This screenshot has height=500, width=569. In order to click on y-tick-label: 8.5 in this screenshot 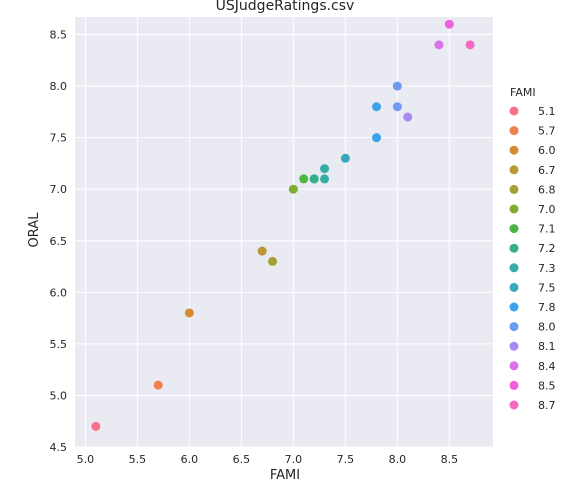, I will do `click(59, 35)`.